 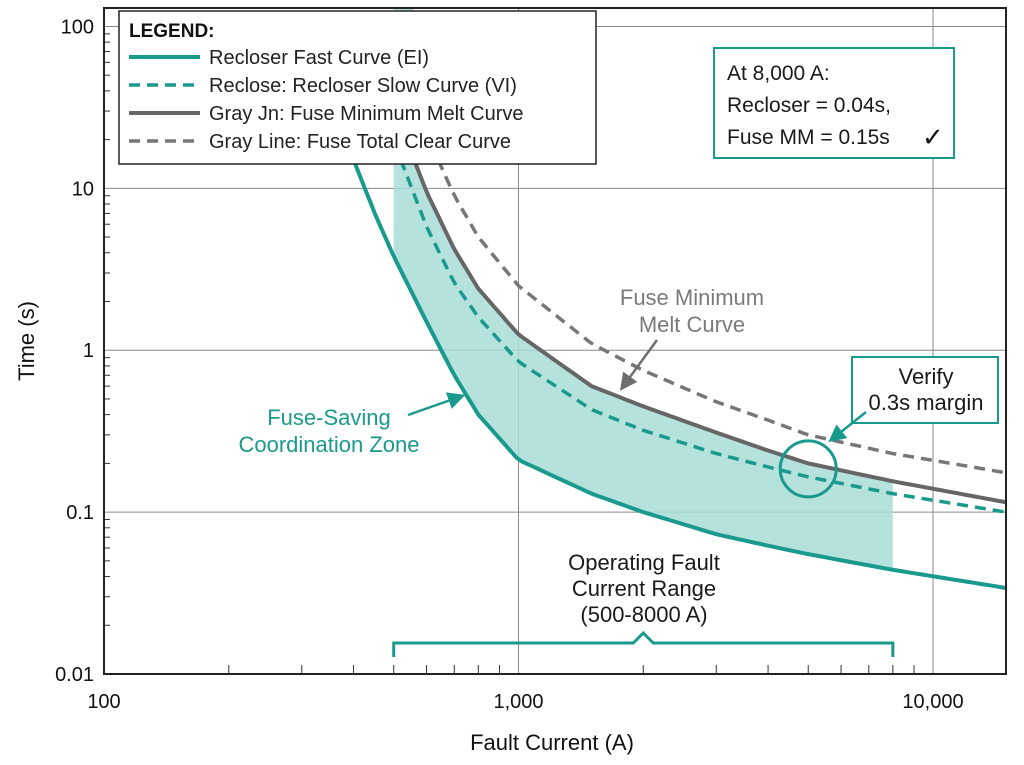 I want to click on fuse-mm-label-line-2: Melt Curve, so click(x=692, y=324).